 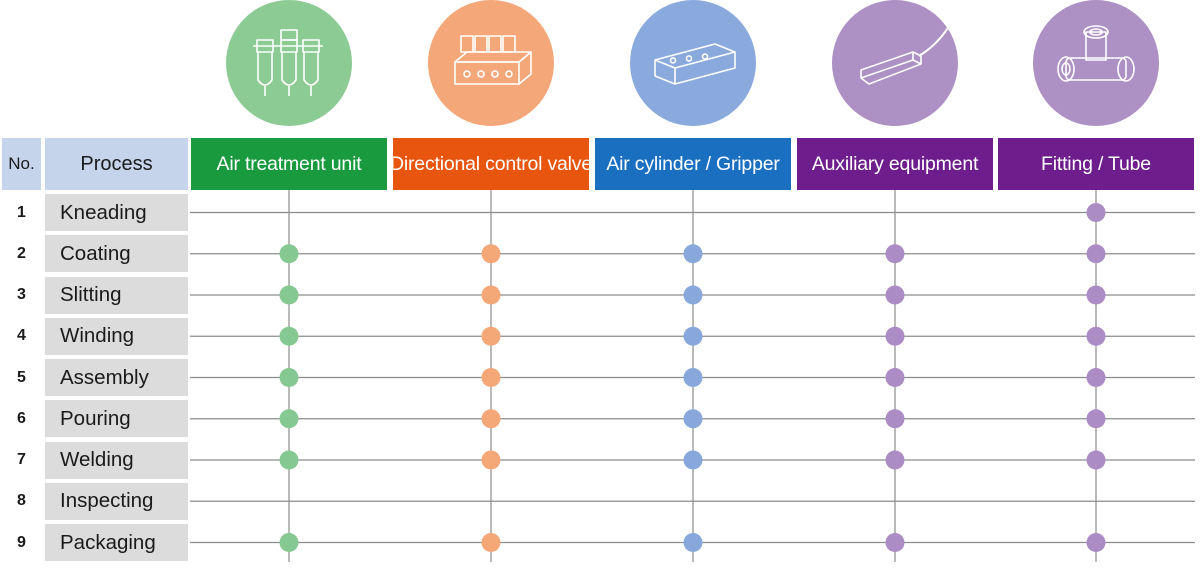 What do you see at coordinates (21, 501) in the screenshot?
I see `row-number: 8` at bounding box center [21, 501].